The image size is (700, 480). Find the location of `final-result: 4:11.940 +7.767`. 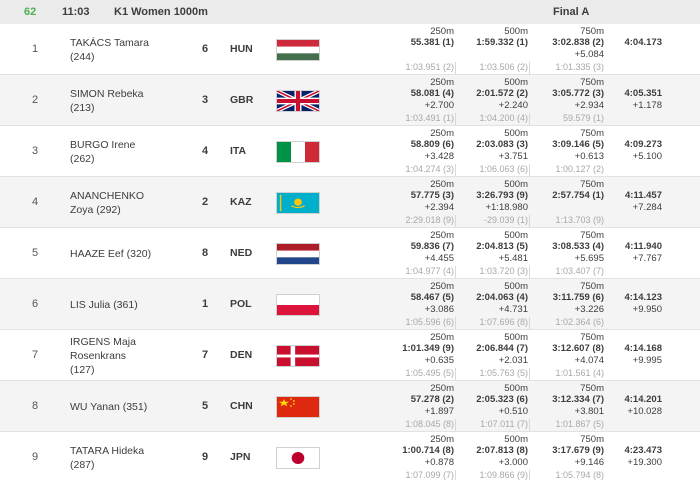

final-result: 4:11.940 +7.767 is located at coordinates (634, 253).